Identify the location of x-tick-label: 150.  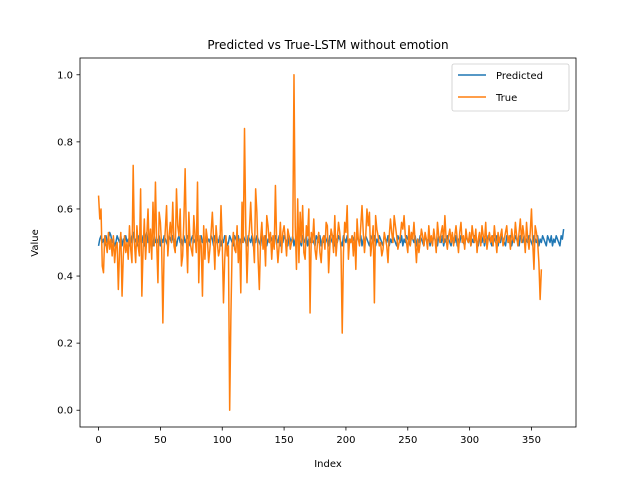
(284, 440).